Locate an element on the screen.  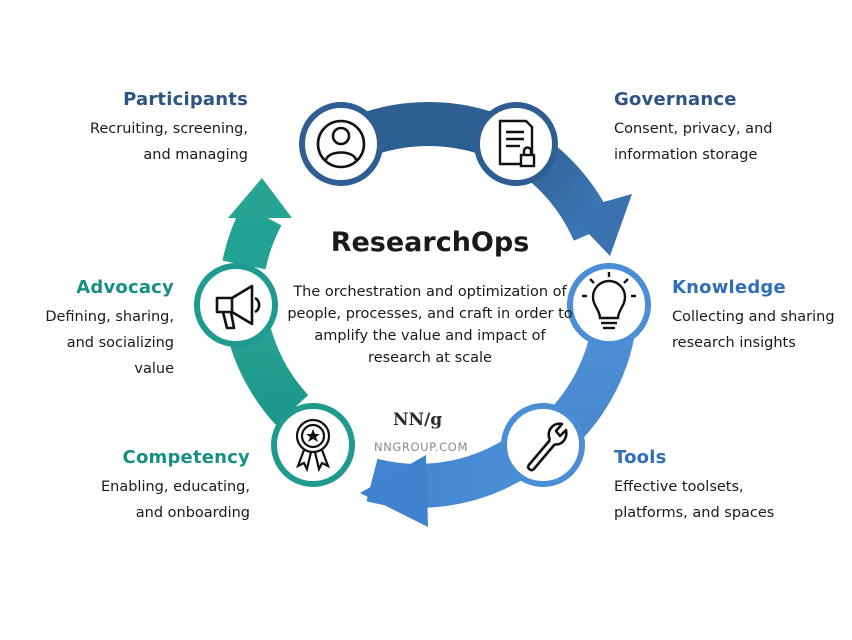
wrench-icon is located at coordinates (547, 447).